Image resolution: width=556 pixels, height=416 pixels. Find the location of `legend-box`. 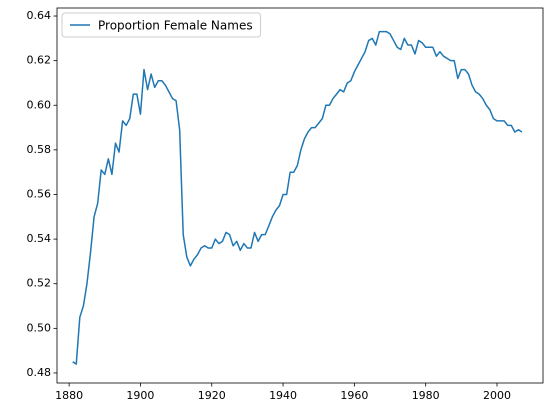

legend-box is located at coordinates (161, 25).